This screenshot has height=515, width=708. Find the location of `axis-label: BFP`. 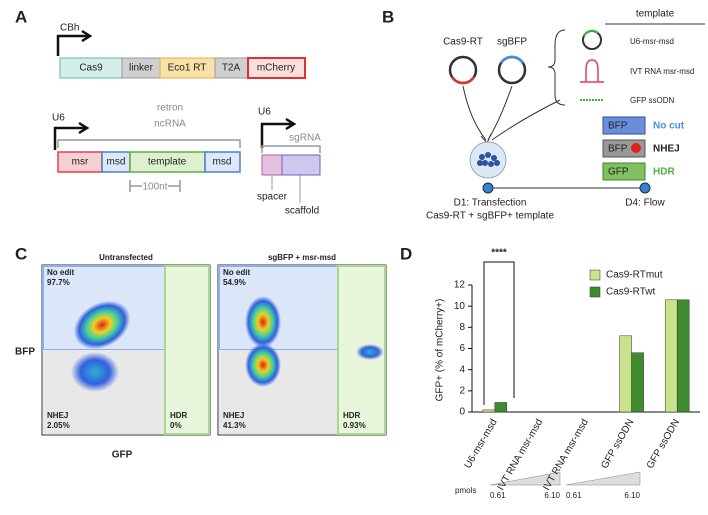

axis-label: BFP is located at coordinates (25, 352).